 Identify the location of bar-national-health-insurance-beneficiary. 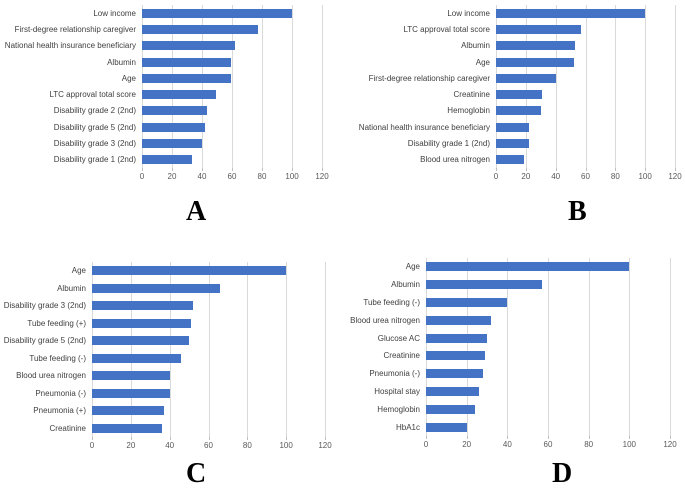
(188, 46).